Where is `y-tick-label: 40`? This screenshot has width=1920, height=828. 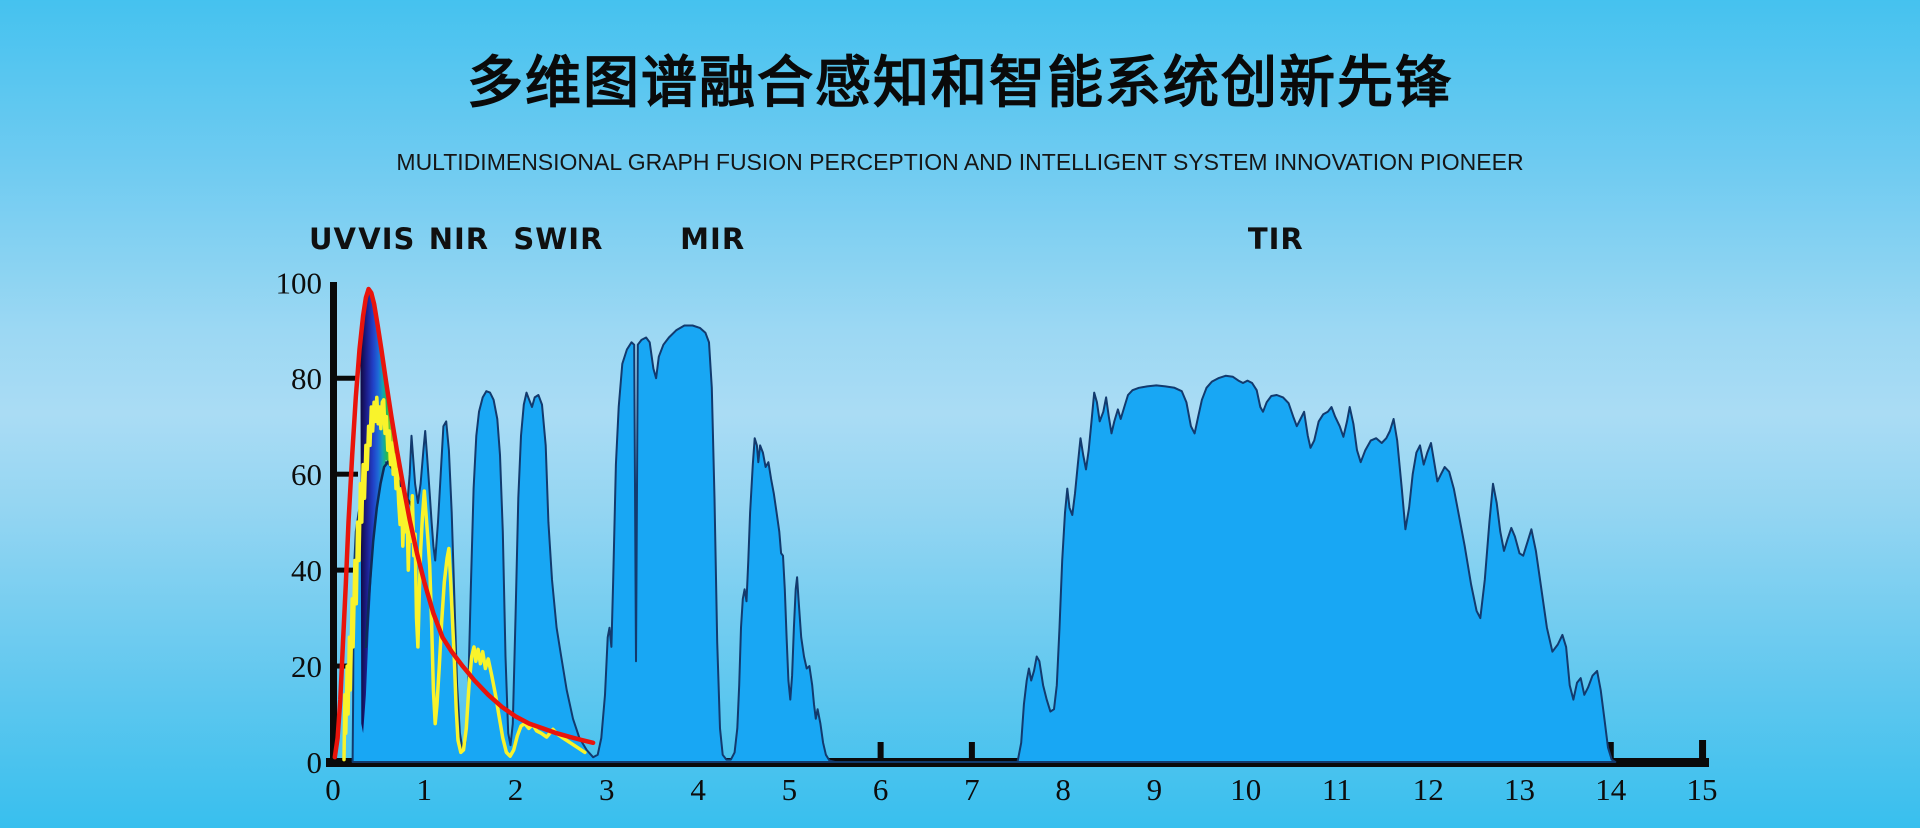 y-tick-label: 40 is located at coordinates (306, 570).